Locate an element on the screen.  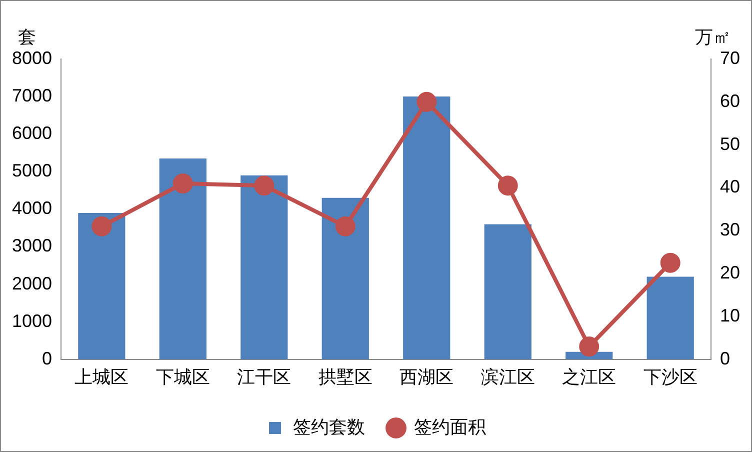
y2-tick-label: 60 is located at coordinates (730, 100).